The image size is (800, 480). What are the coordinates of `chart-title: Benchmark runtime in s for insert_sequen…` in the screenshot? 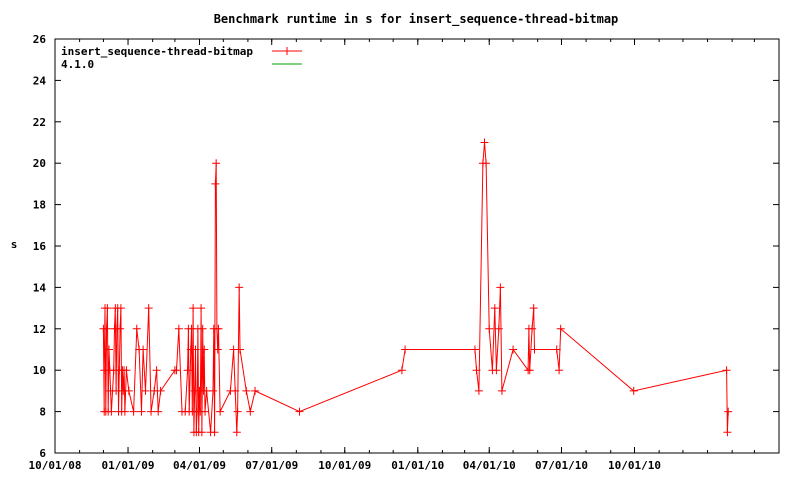 It's located at (416, 19).